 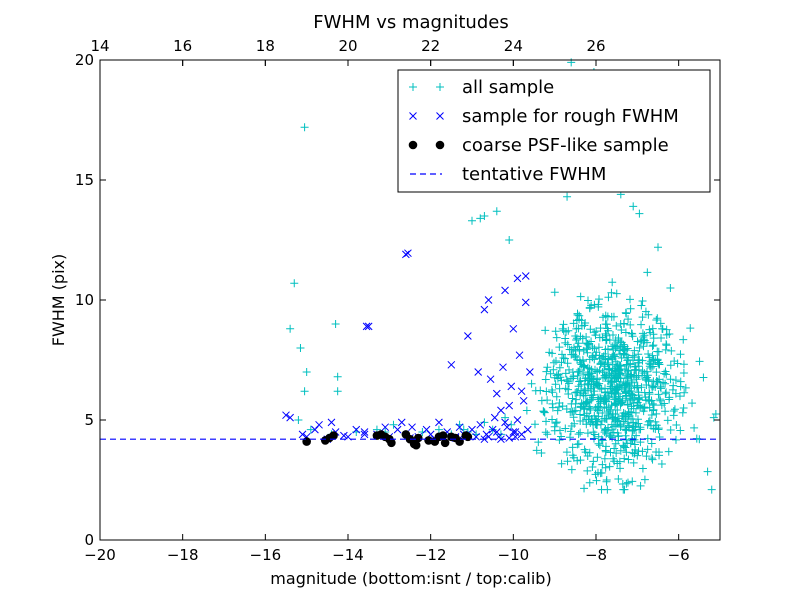 I want to click on legend-box, so click(x=554, y=131).